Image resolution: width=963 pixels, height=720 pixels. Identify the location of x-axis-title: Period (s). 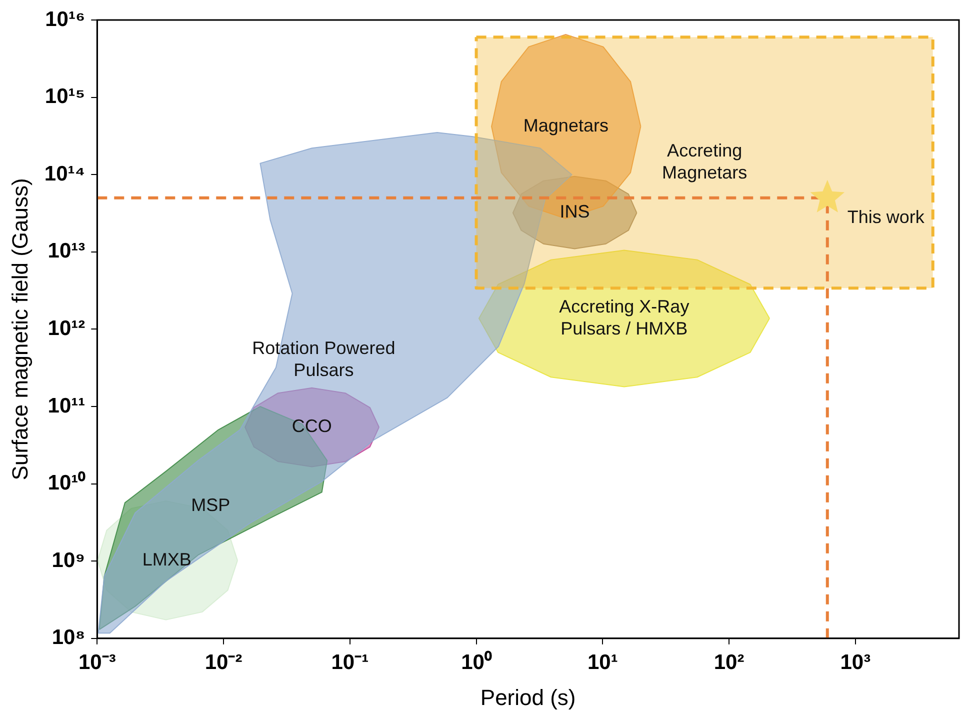
(528, 697).